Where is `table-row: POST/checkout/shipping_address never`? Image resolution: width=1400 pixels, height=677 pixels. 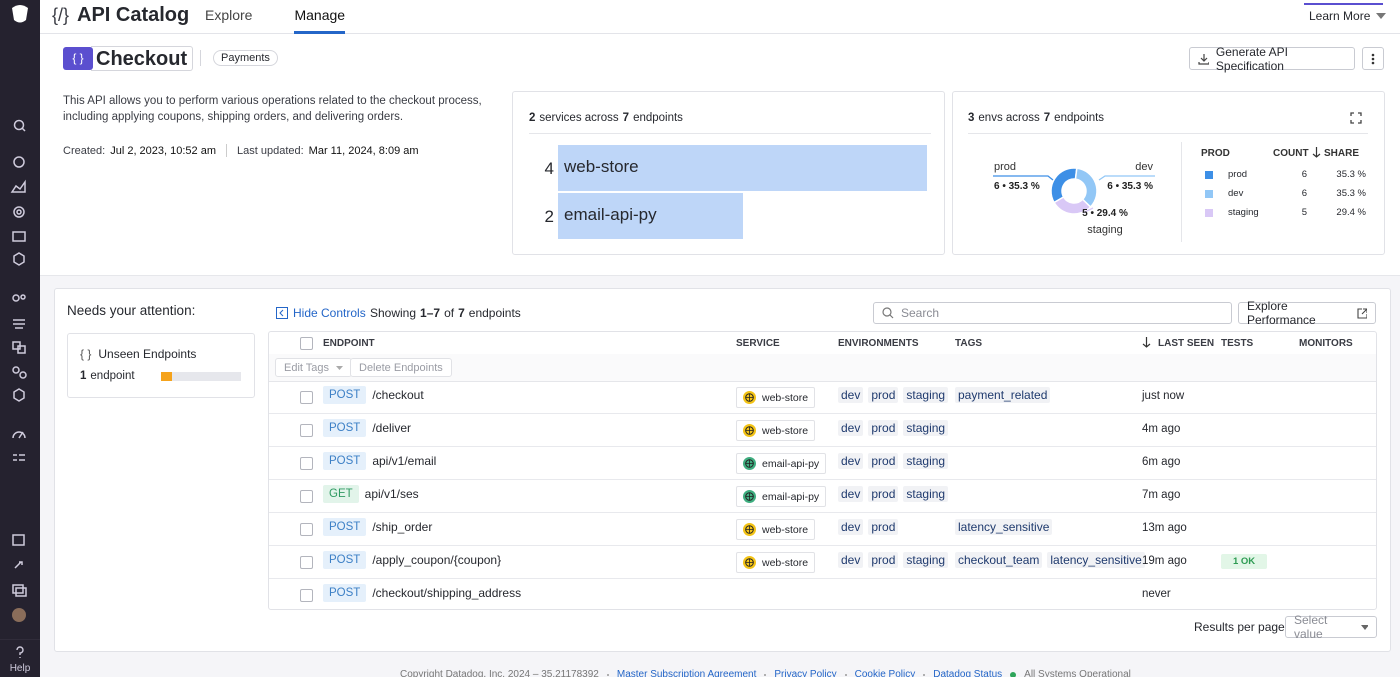 table-row: POST/checkout/shipping_address never is located at coordinates (822, 594).